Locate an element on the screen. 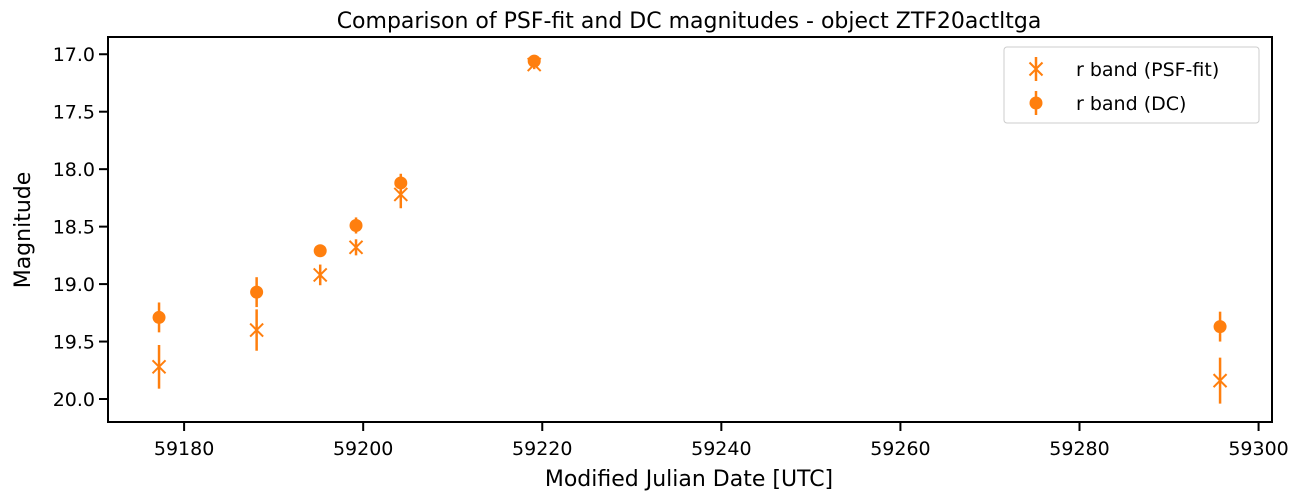 Image resolution: width=1304 pixels, height=502 pixels. x-tick-label: 59300 is located at coordinates (1258, 449).